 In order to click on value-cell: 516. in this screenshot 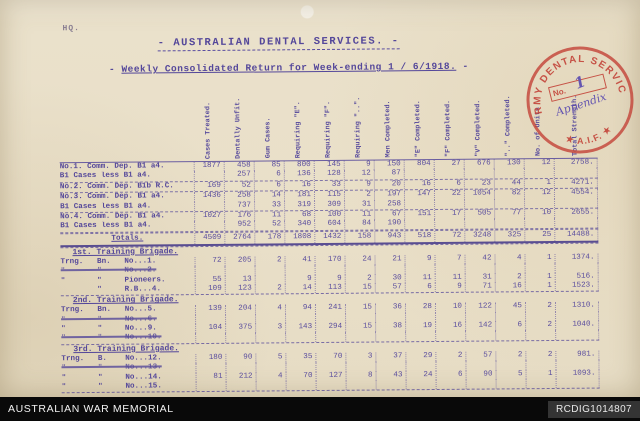, I will do `click(576, 277)`.